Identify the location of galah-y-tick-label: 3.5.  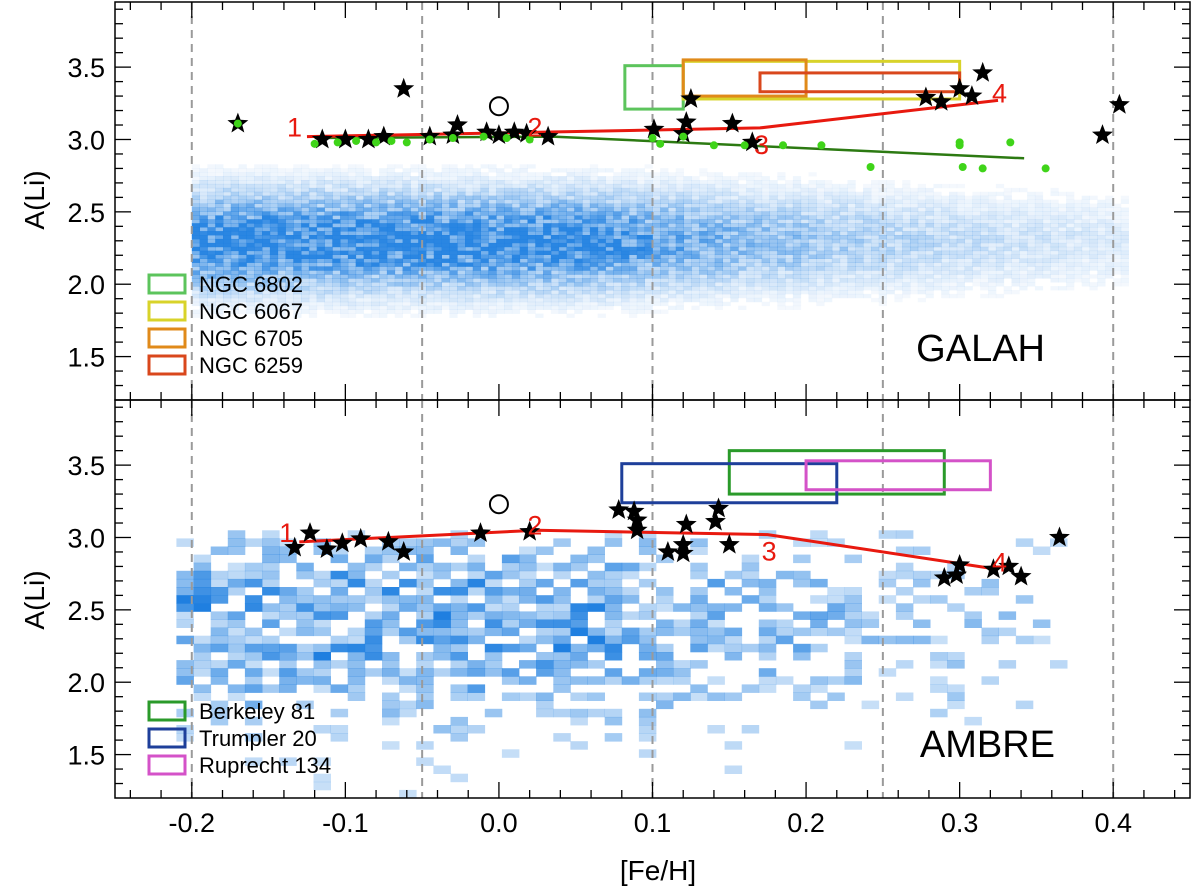
(86, 68).